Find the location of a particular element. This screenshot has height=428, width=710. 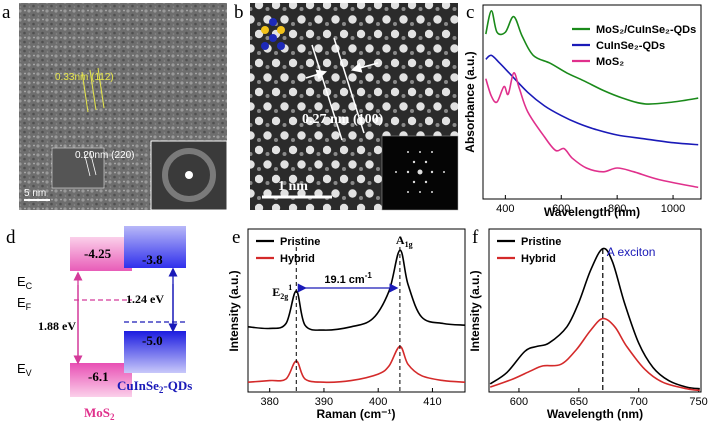

chart-f-xtick-label: 600 is located at coordinates (519, 402).